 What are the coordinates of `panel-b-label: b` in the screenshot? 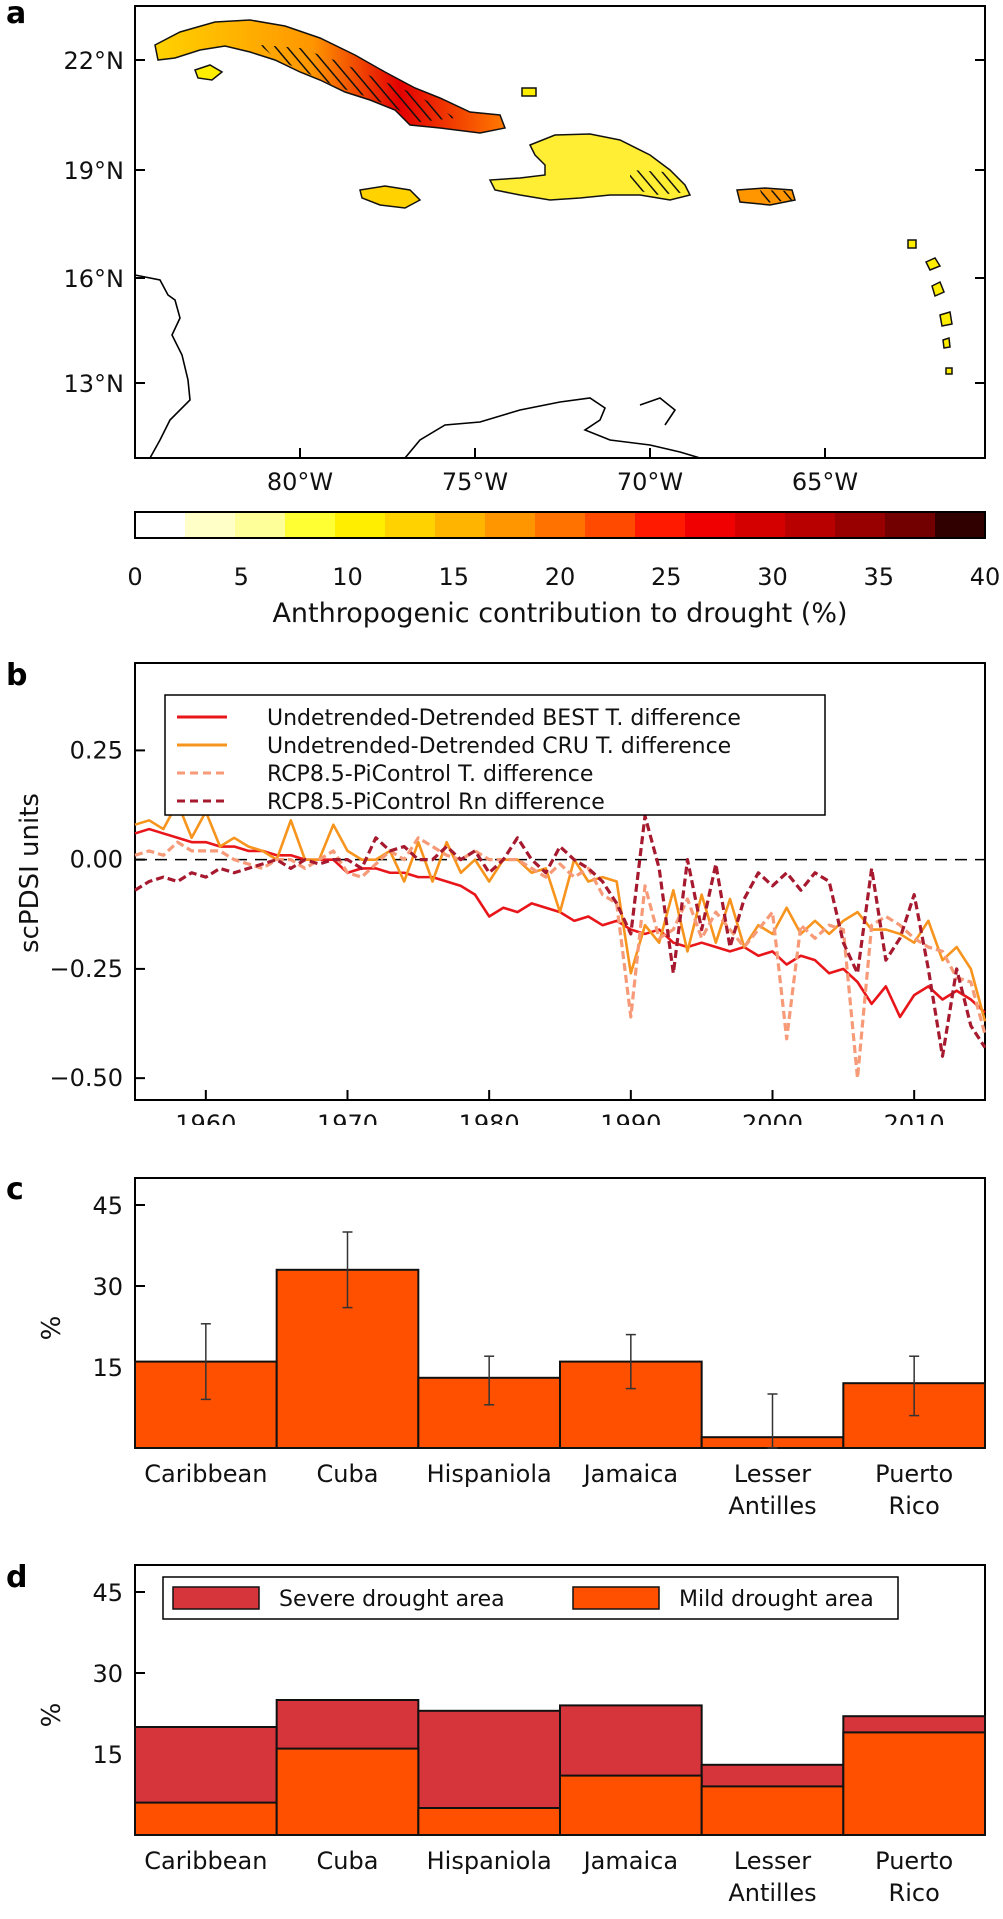 It's located at (17, 675).